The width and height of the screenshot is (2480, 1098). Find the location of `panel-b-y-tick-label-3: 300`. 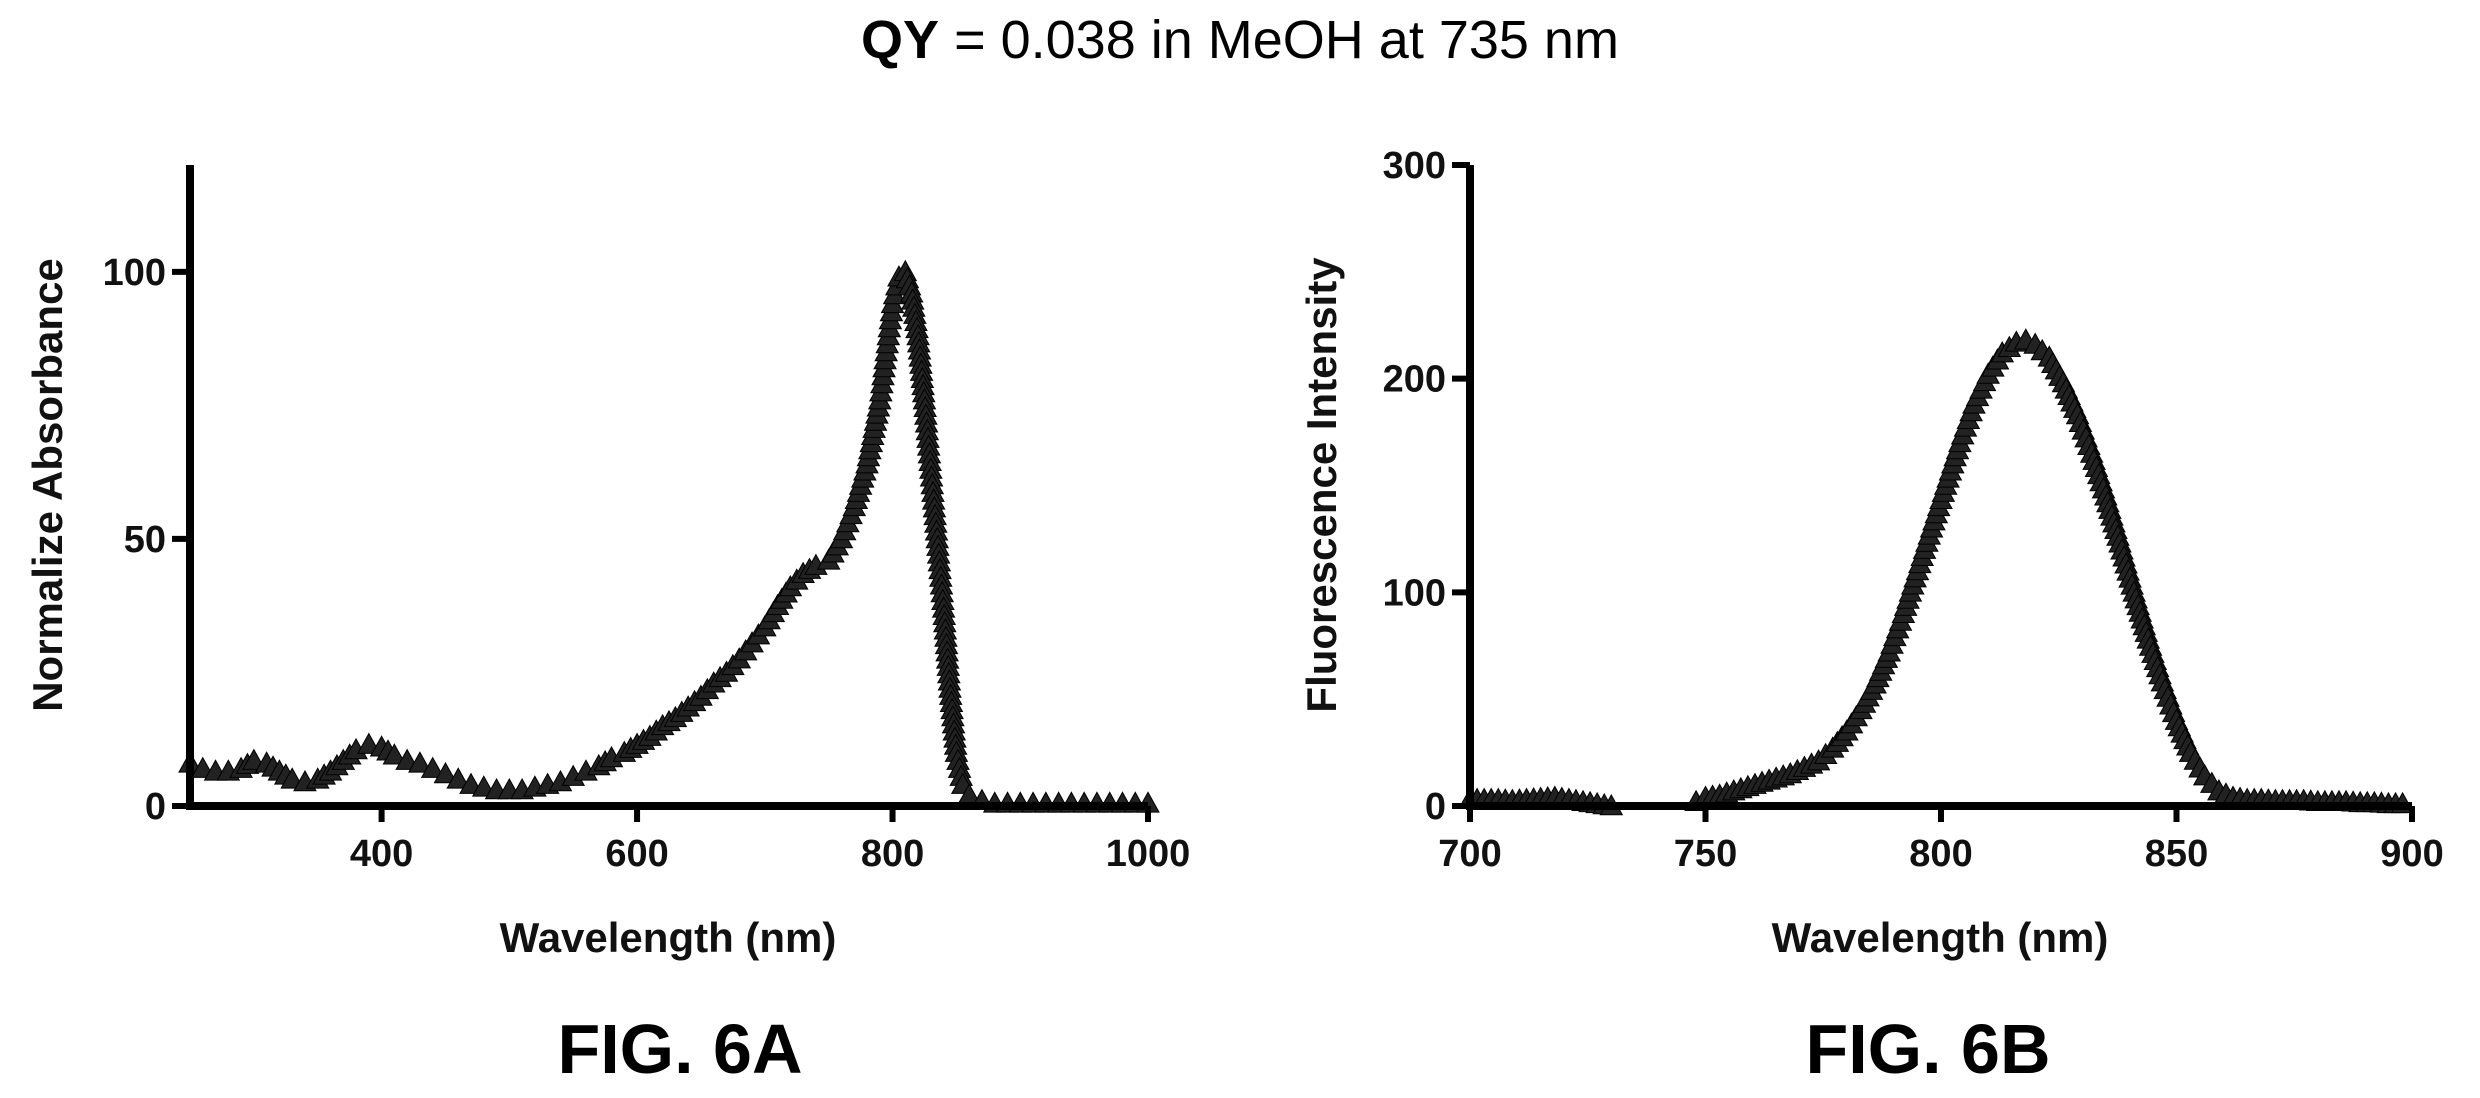

panel-b-y-tick-label-3: 300 is located at coordinates (1414, 166).